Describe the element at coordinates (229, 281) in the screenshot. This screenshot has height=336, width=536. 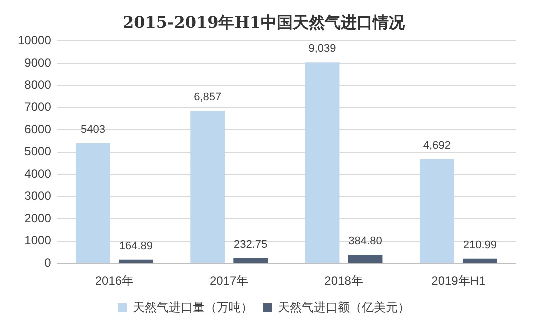
I see `x-tick-label: 2017年` at that location.